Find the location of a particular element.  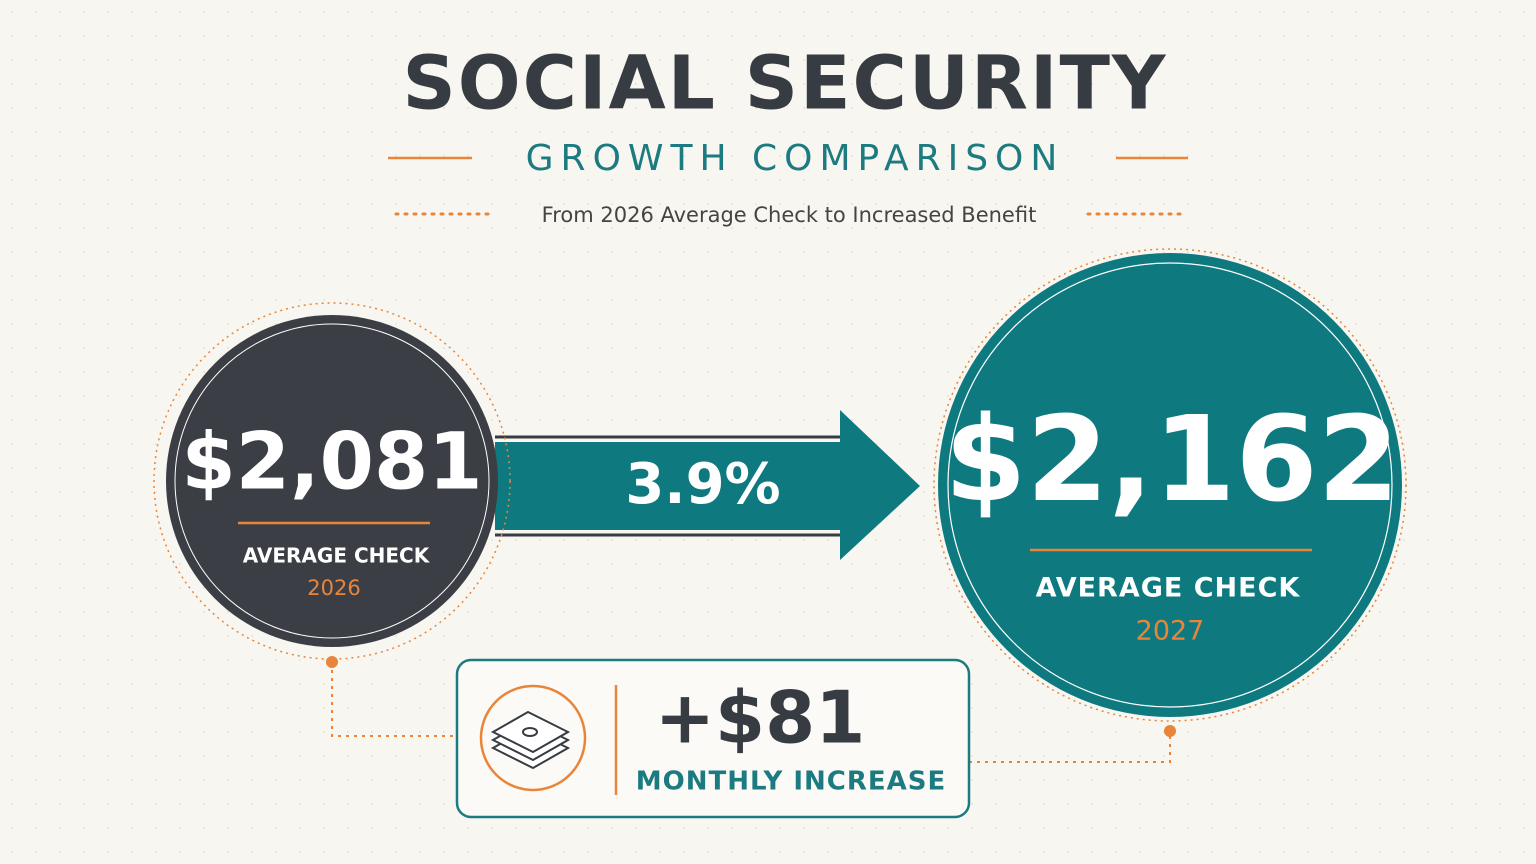

icon-ring is located at coordinates (533, 738).